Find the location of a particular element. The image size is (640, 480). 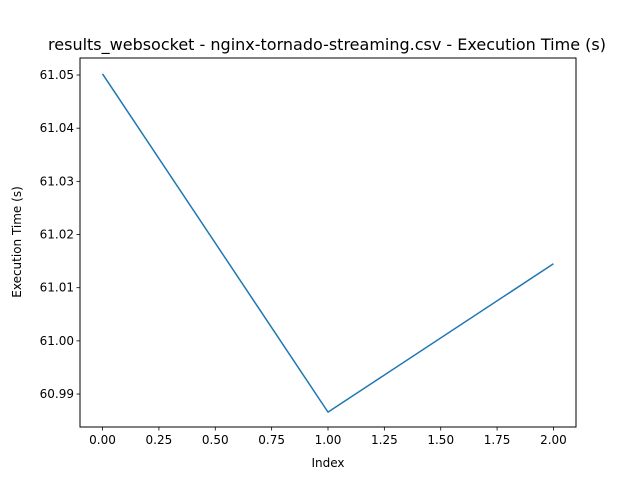

x-tick-label: 0.50 is located at coordinates (215, 440).